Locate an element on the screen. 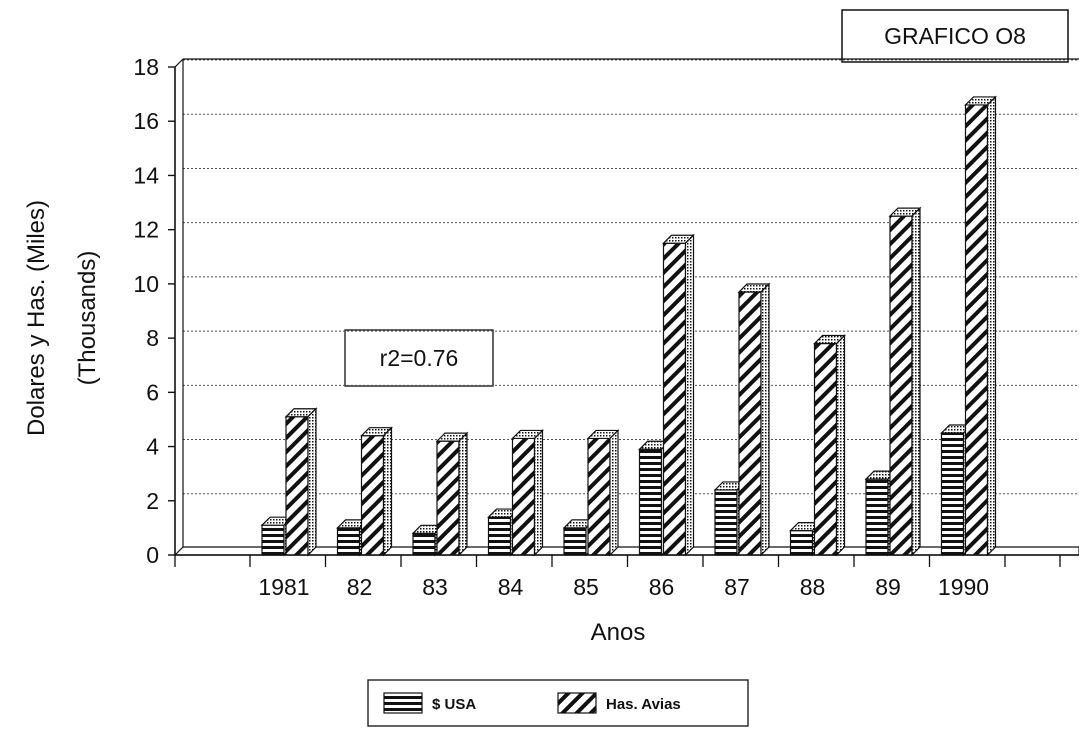 The width and height of the screenshot is (1079, 734). y-axis-top-edge is located at coordinates (179, 63).